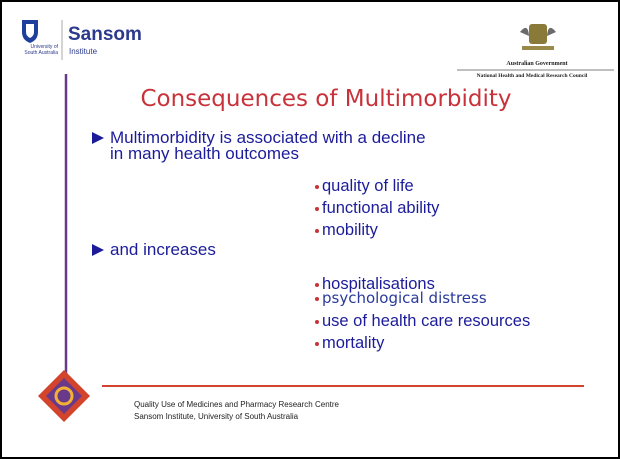 Image resolution: width=620 pixels, height=459 pixels. What do you see at coordinates (381, 208) in the screenshot?
I see `sub-item: functional ability` at bounding box center [381, 208].